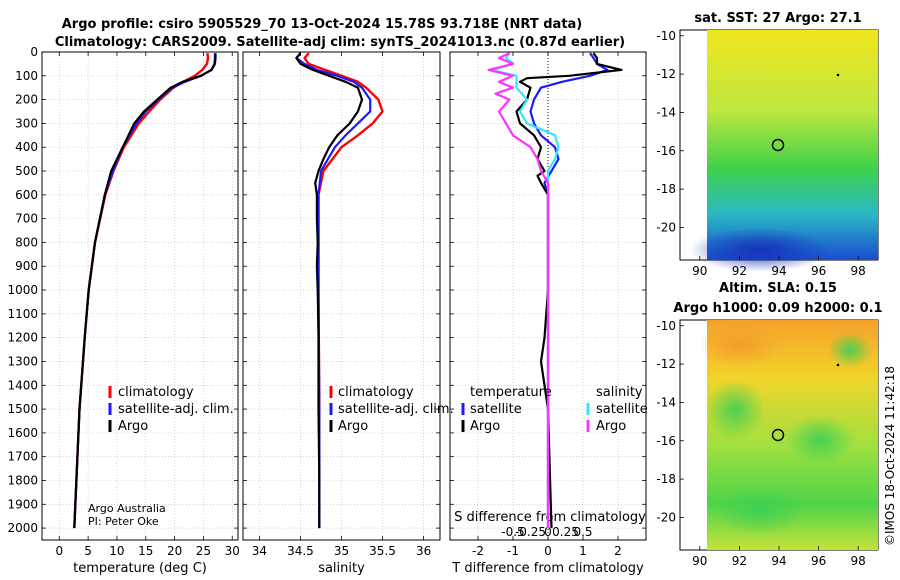  What do you see at coordinates (22, 433) in the screenshot?
I see `y-tick-label: 1600` at bounding box center [22, 433].